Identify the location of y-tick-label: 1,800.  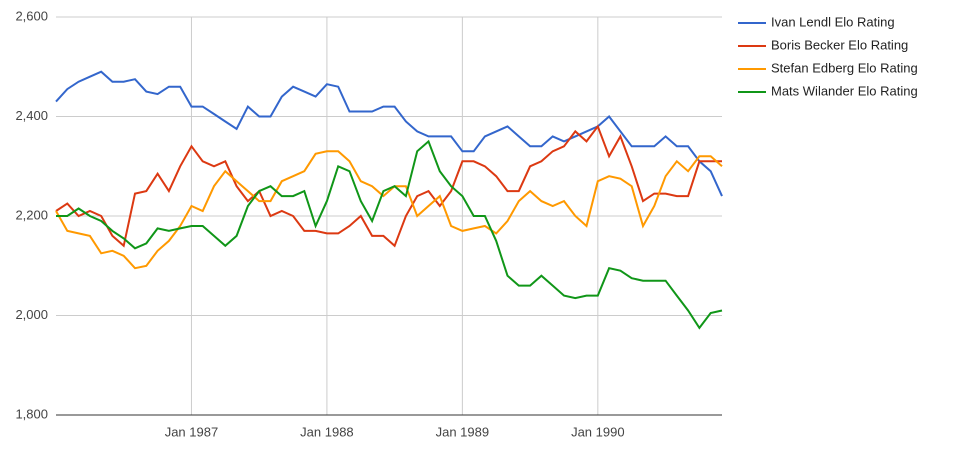
(31, 413).